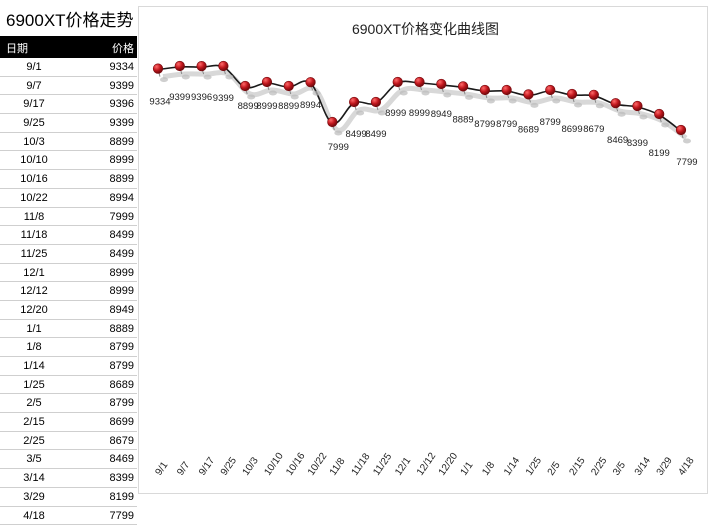 The height and width of the screenshot is (525, 714). I want to click on row-price: 8399, so click(122, 478).